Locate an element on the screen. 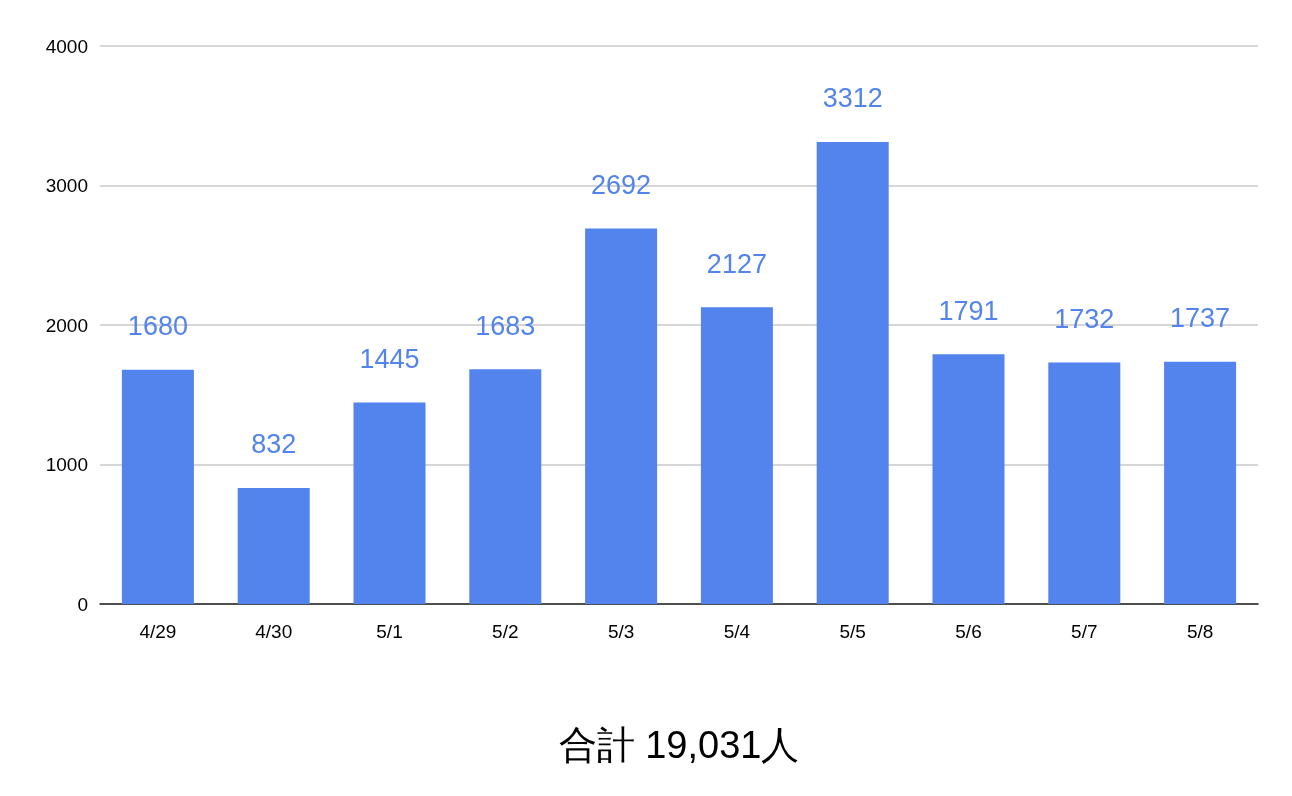 The image size is (1292, 796). x-tick-label: 5/6 is located at coordinates (968, 631).